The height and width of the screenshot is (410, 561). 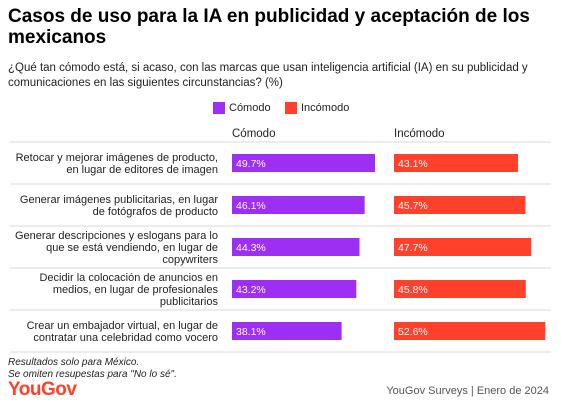 I want to click on value-label-comodo: 49.7%, so click(x=251, y=164).